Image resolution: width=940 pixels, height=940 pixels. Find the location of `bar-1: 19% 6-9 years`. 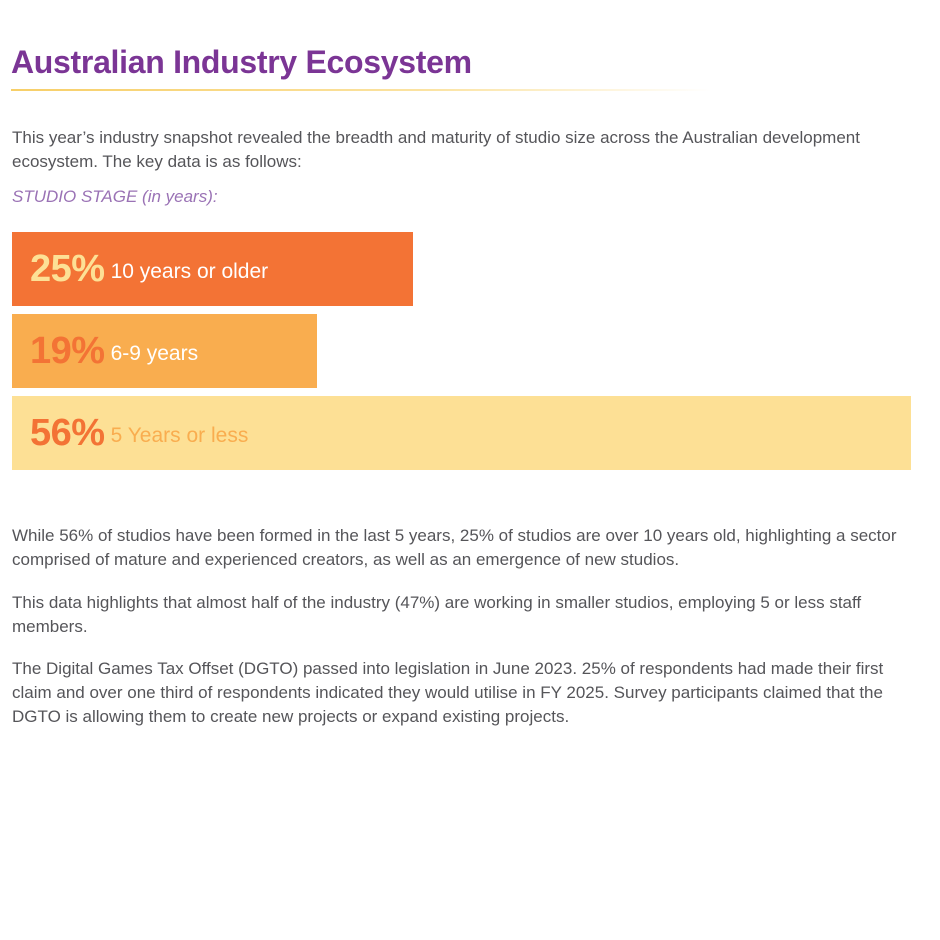

bar-1: 19% 6-9 years is located at coordinates (164, 351).